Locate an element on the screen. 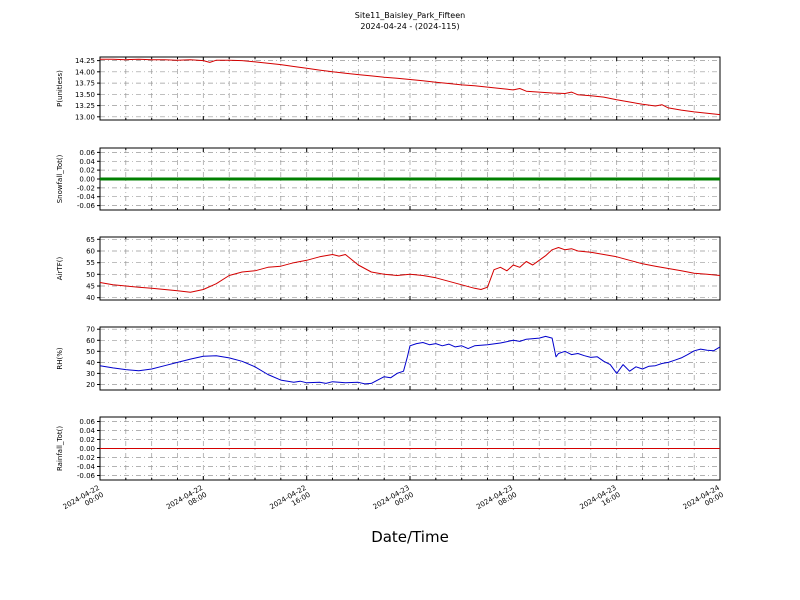 The image size is (800, 600). svg-text: 2024-04-2316:00 is located at coordinates (599, 501).